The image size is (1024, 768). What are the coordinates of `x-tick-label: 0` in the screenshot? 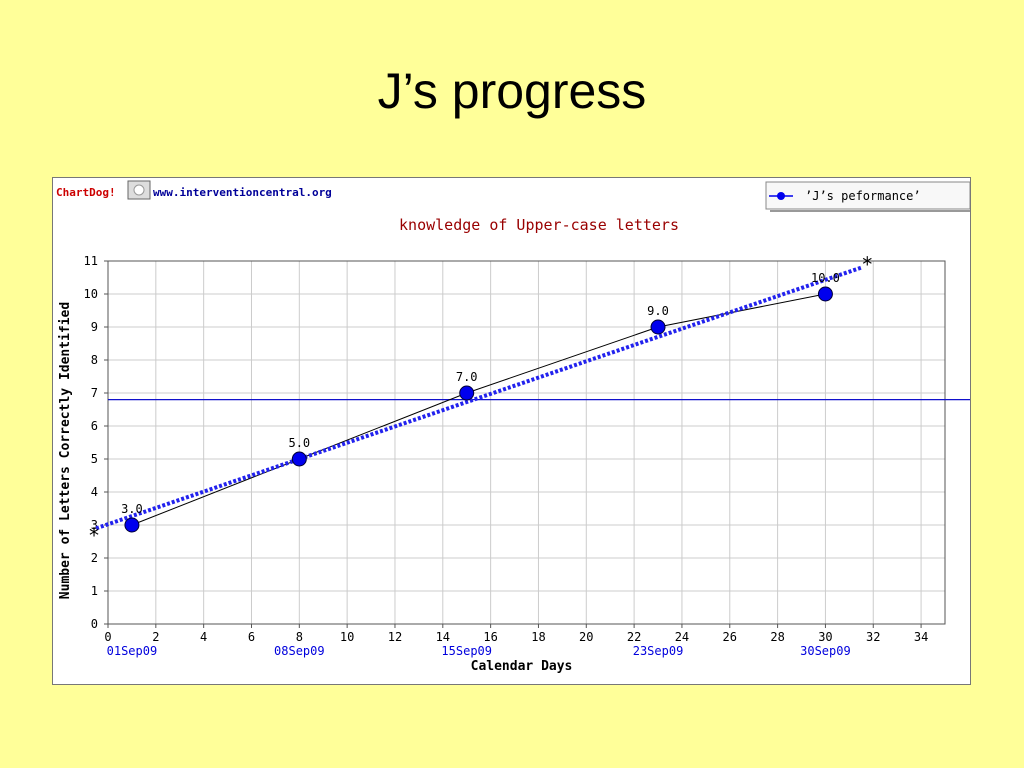 It's located at (107, 637).